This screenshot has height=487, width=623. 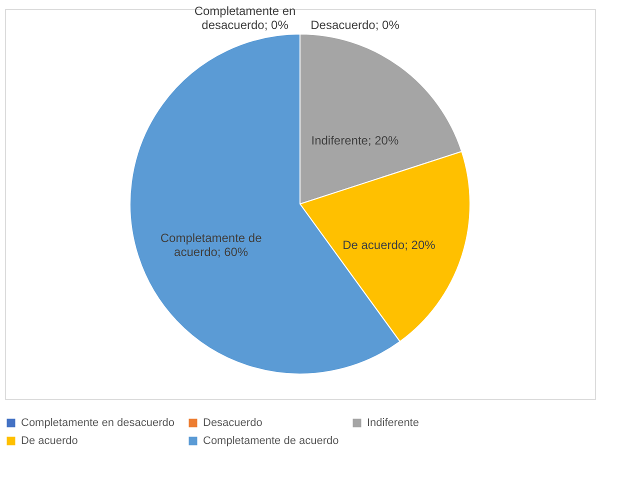 What do you see at coordinates (245, 18) in the screenshot?
I see `text: Completamente en desacuerdo; 0%` at bounding box center [245, 18].